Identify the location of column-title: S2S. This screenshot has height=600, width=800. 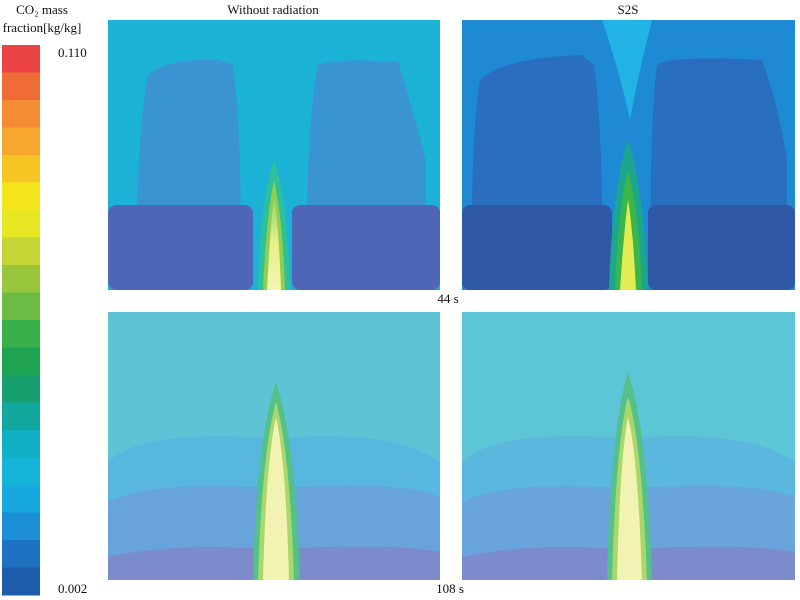
(628, 9).